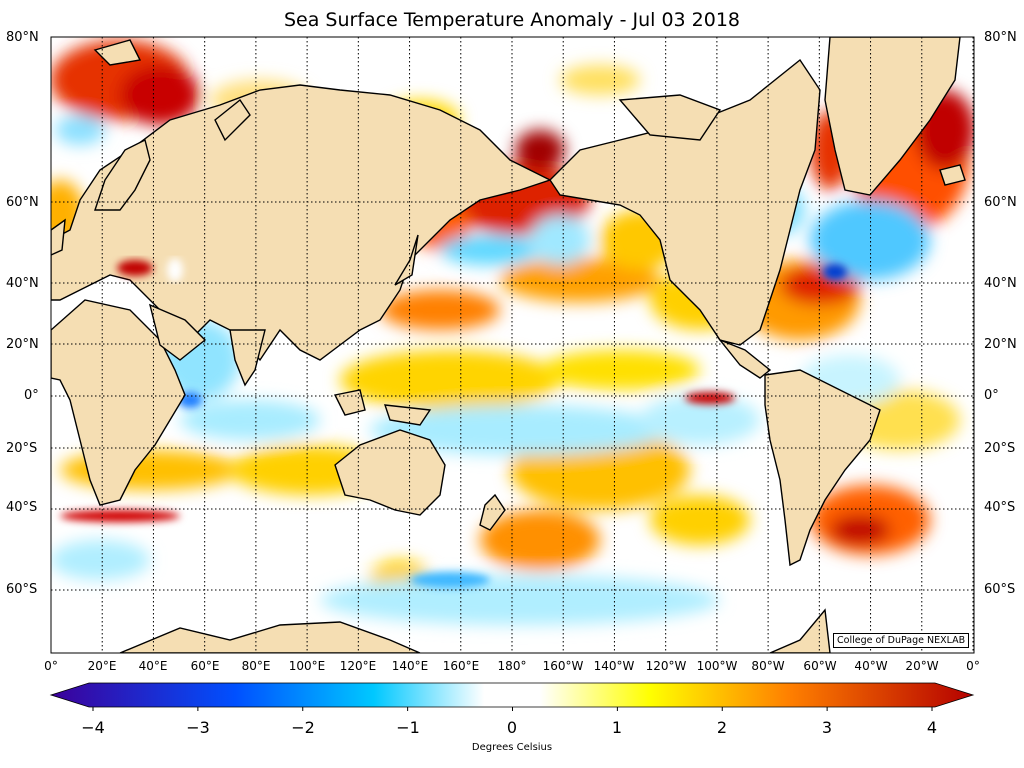 The width and height of the screenshot is (1024, 768). Describe the element at coordinates (512, 666) in the screenshot. I see `lon-label-180: 180°` at that location.